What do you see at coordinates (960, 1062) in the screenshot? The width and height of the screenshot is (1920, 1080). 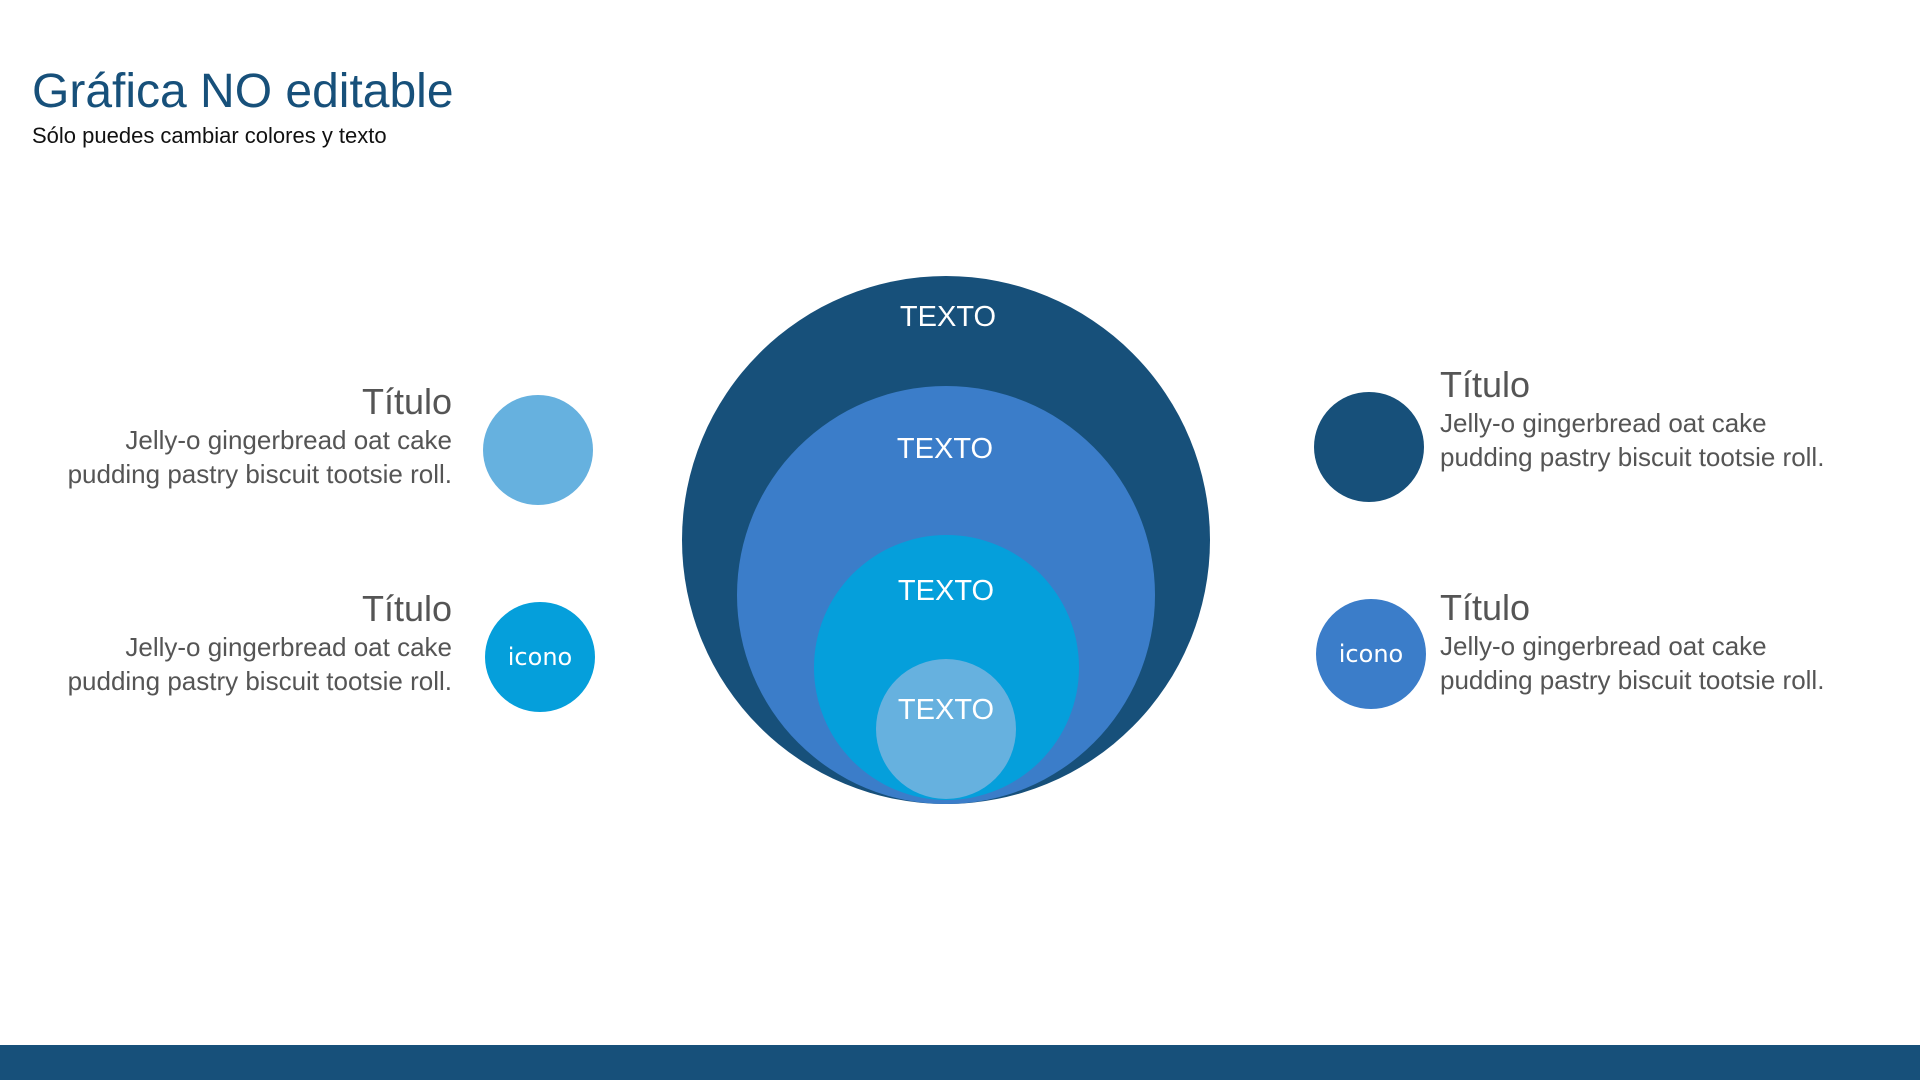 I see `footer-bar` at bounding box center [960, 1062].